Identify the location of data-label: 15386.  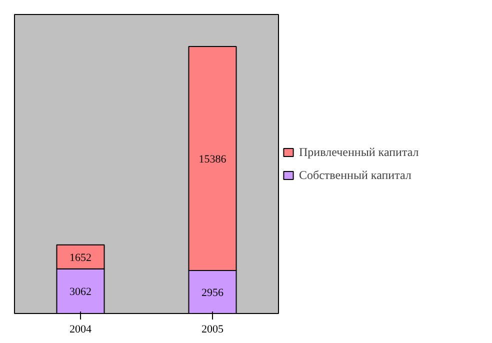
(212, 160).